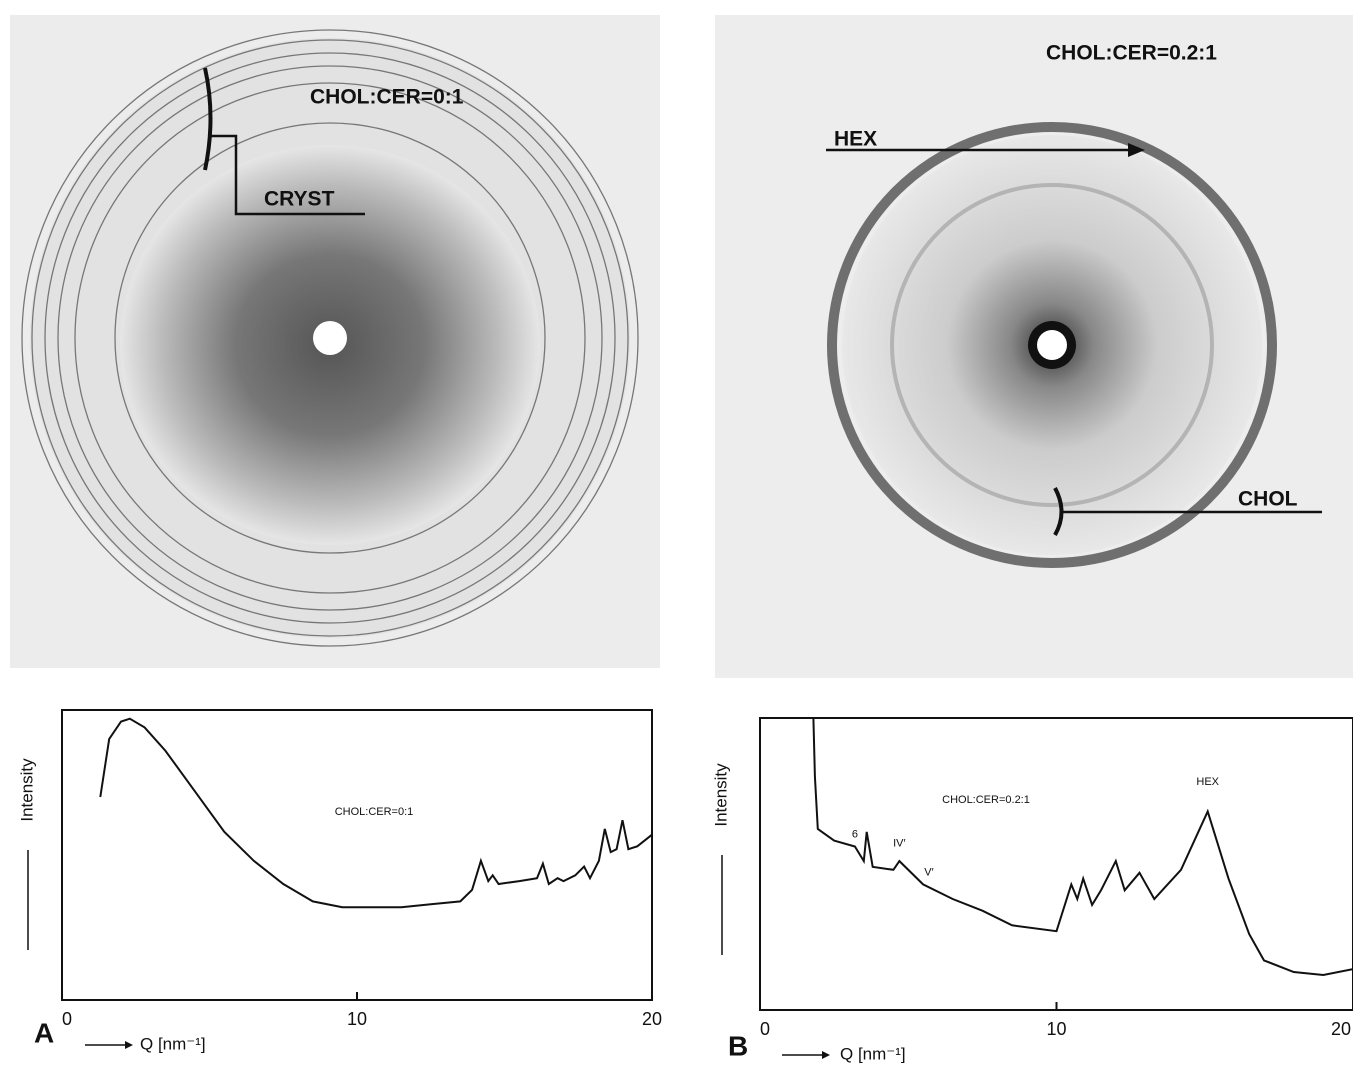 The width and height of the screenshot is (1353, 1065). I want to click on peak-annotation: 6, so click(855, 835).